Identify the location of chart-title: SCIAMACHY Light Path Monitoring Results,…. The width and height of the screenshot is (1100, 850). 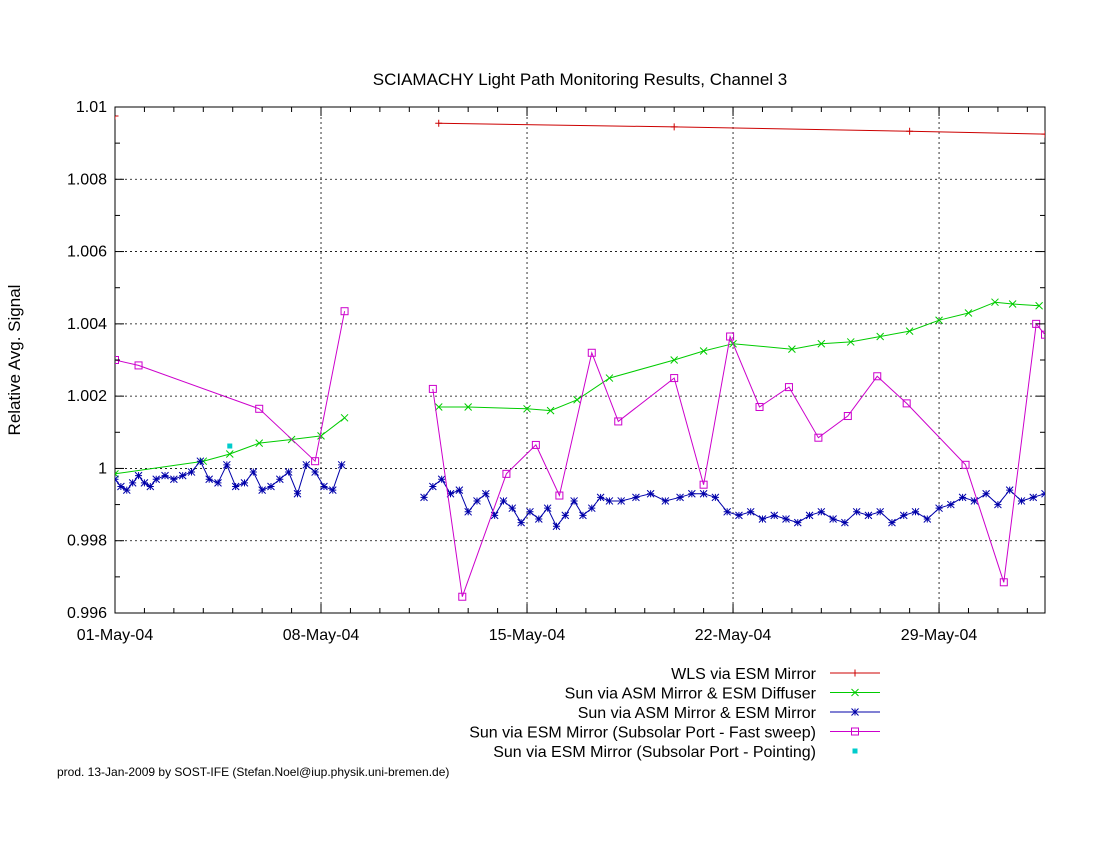
(580, 79).